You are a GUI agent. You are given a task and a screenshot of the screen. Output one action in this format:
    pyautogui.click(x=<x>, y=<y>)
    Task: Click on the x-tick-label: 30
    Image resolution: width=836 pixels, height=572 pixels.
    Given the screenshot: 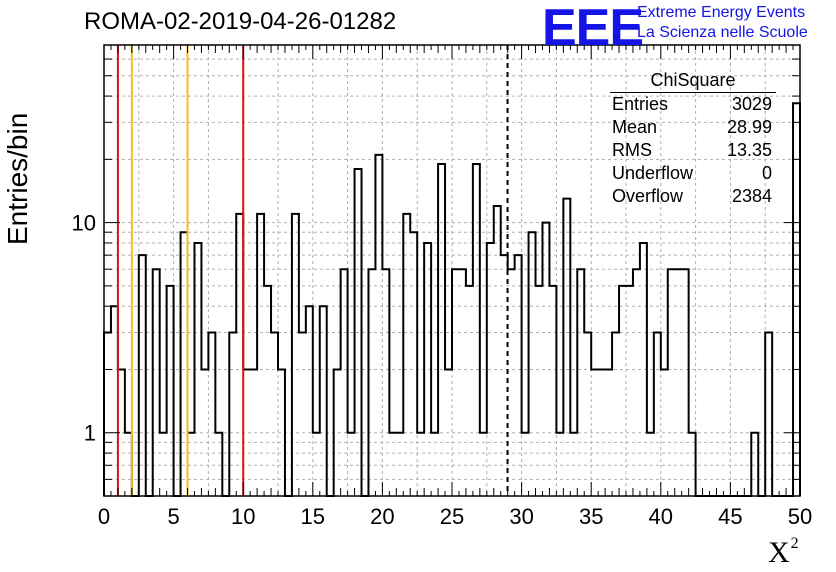 What is the action you would take?
    pyautogui.click(x=521, y=516)
    